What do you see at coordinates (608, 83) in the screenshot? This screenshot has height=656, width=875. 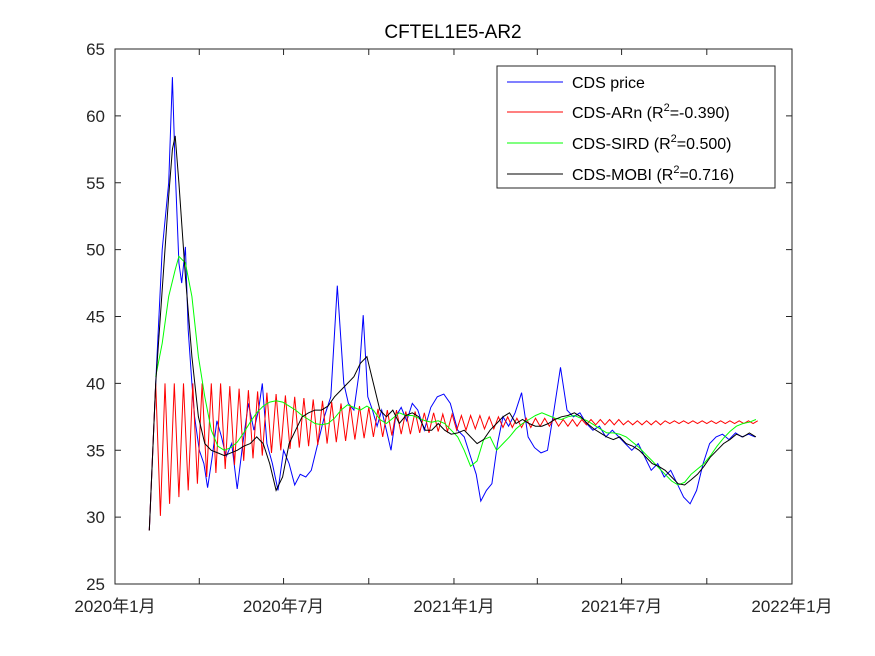 I see `legend-label-cds-price: CDS price` at bounding box center [608, 83].